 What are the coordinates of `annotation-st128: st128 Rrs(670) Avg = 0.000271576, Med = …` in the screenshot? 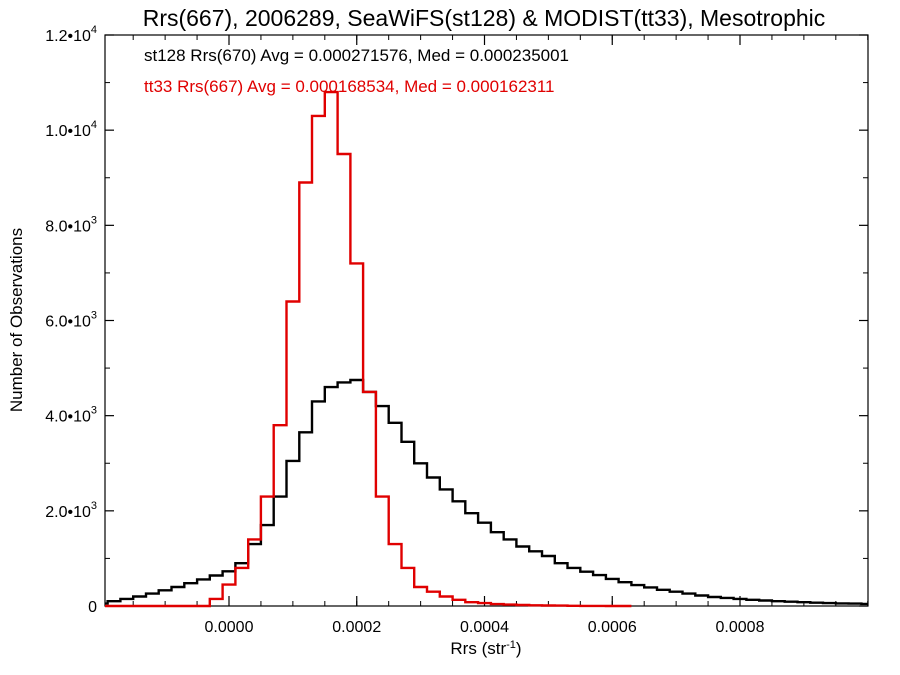 It's located at (356, 55).